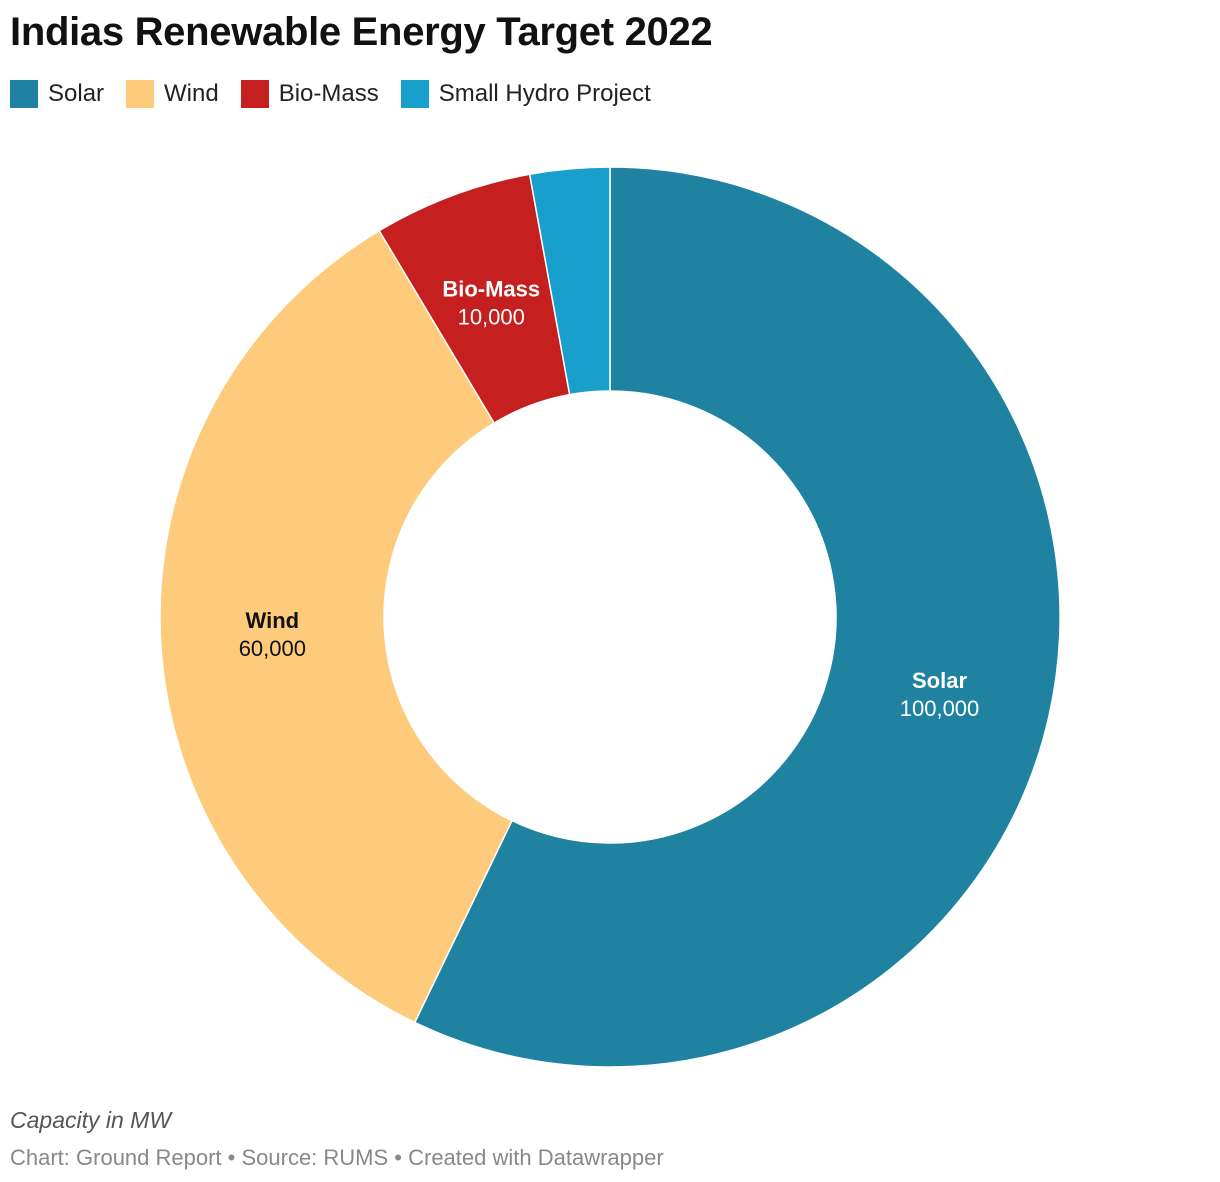 The image size is (1220, 1182). What do you see at coordinates (940, 708) in the screenshot?
I see `slice-label-value-solar: 100,000` at bounding box center [940, 708].